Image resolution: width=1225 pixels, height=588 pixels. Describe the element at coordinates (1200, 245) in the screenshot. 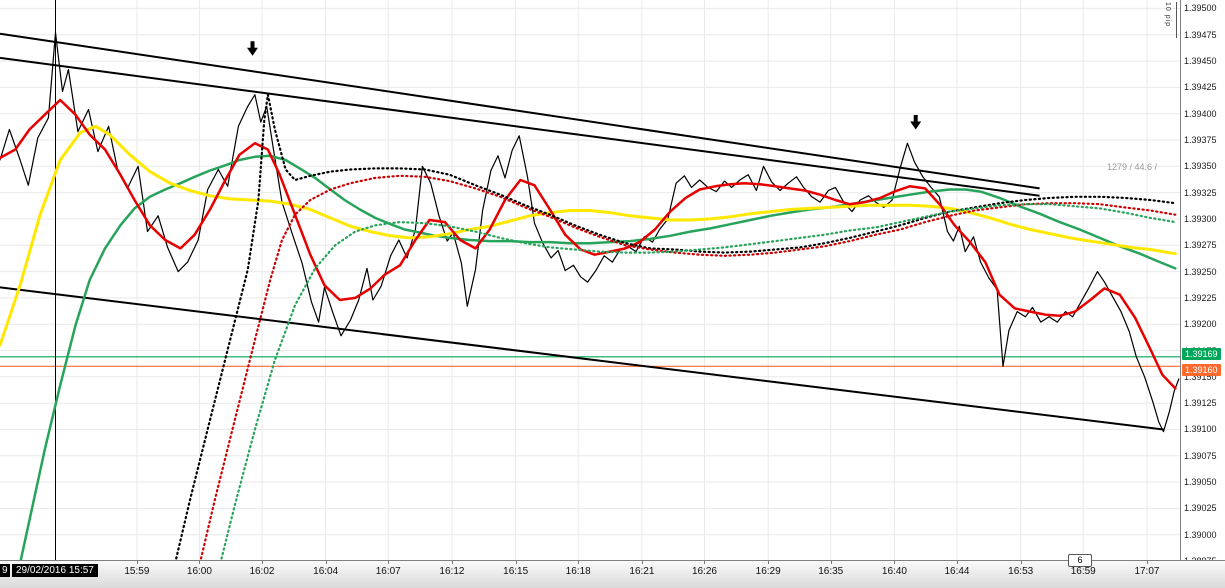

I see `price-axis-label: 1.39275` at that location.